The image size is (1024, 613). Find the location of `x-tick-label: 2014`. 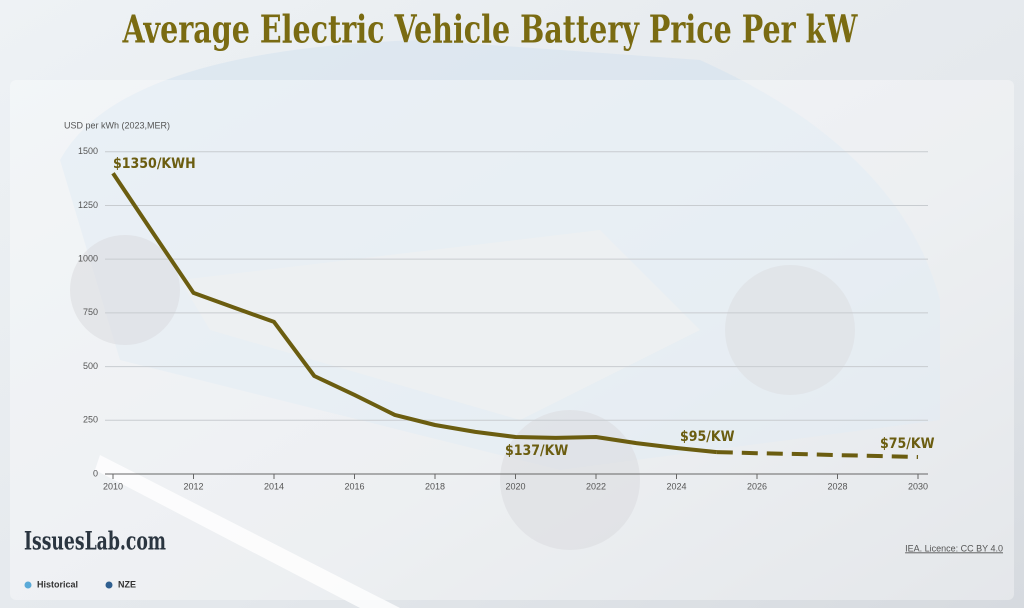

x-tick-label: 2014 is located at coordinates (274, 486).